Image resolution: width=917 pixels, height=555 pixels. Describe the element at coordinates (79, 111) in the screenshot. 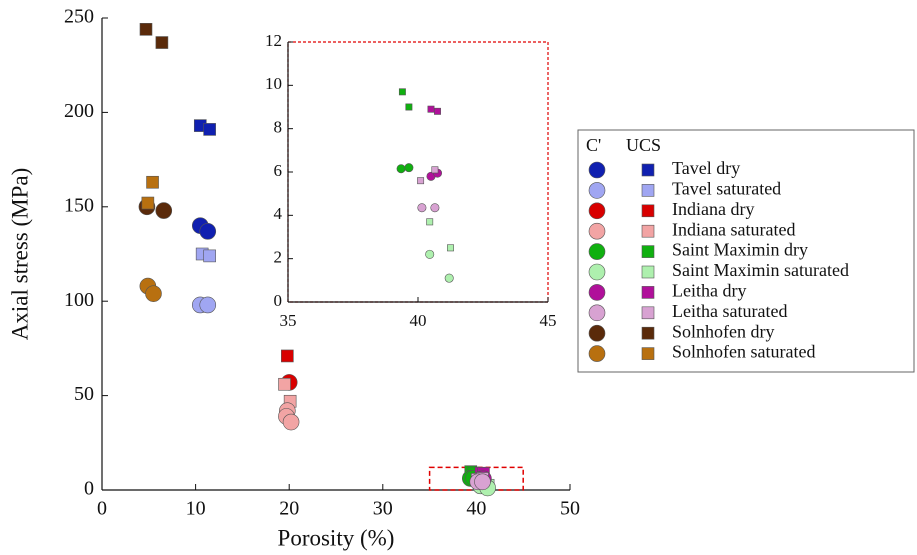

I see `y-tick-label: 200` at that location.